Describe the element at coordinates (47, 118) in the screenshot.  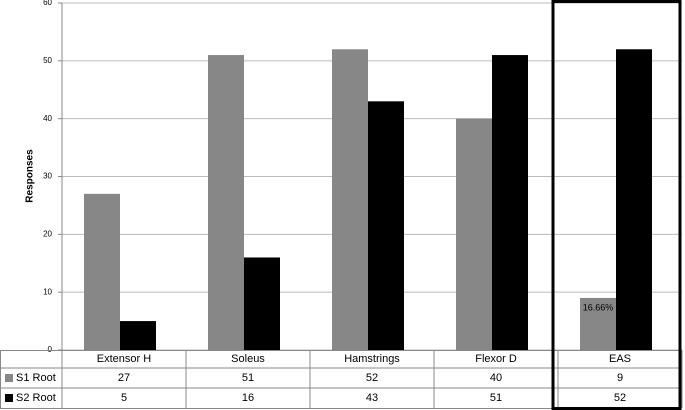
I see `y-tick-label: 40` at that location.